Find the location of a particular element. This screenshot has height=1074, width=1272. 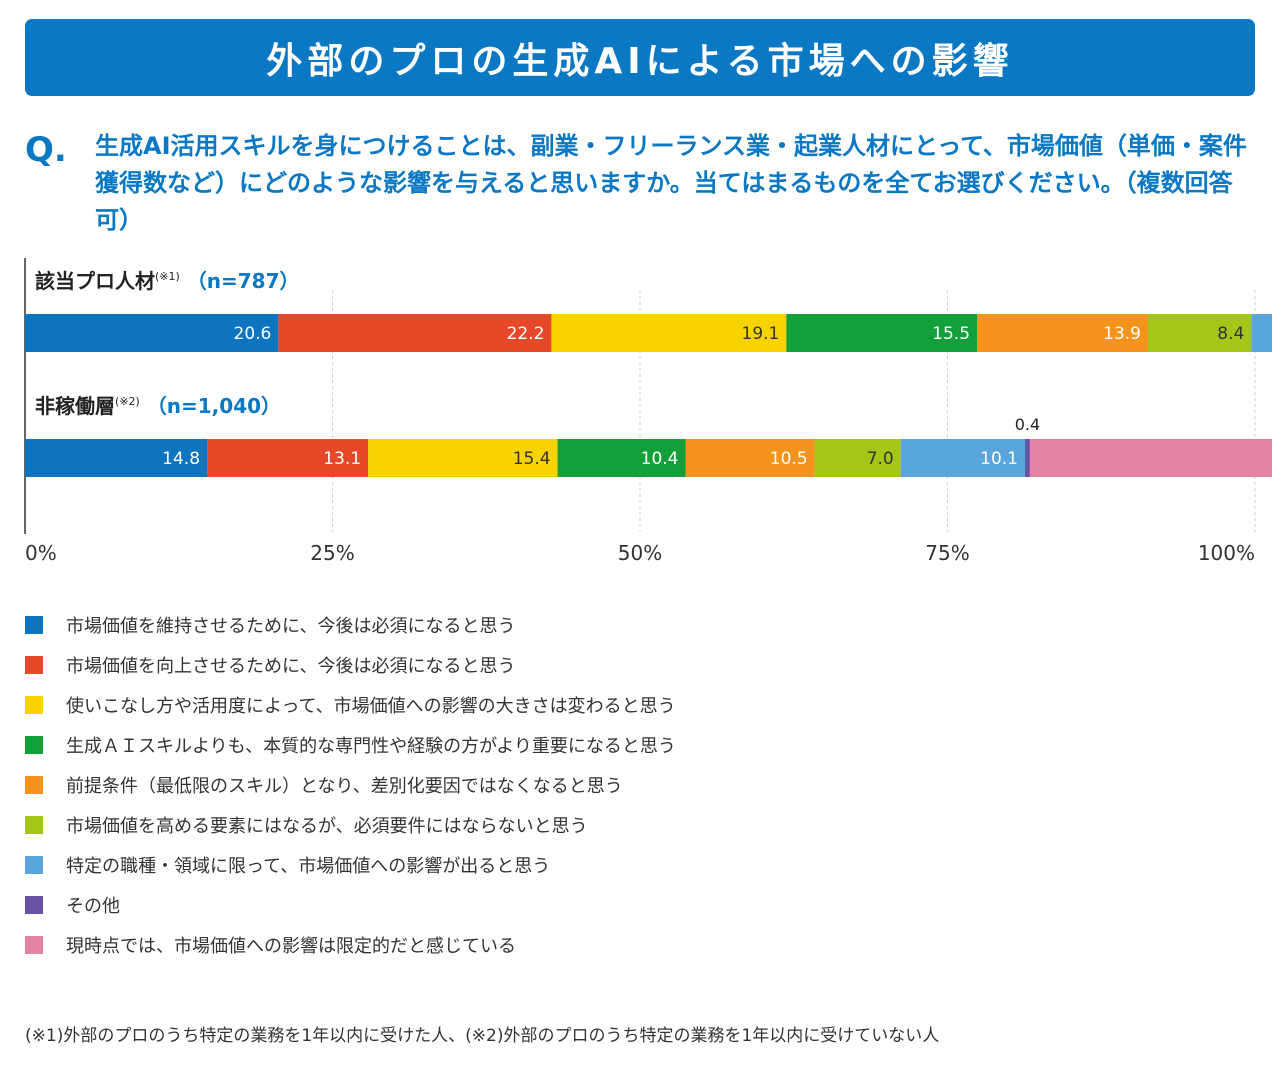

legend-label: その他 is located at coordinates (93, 906).